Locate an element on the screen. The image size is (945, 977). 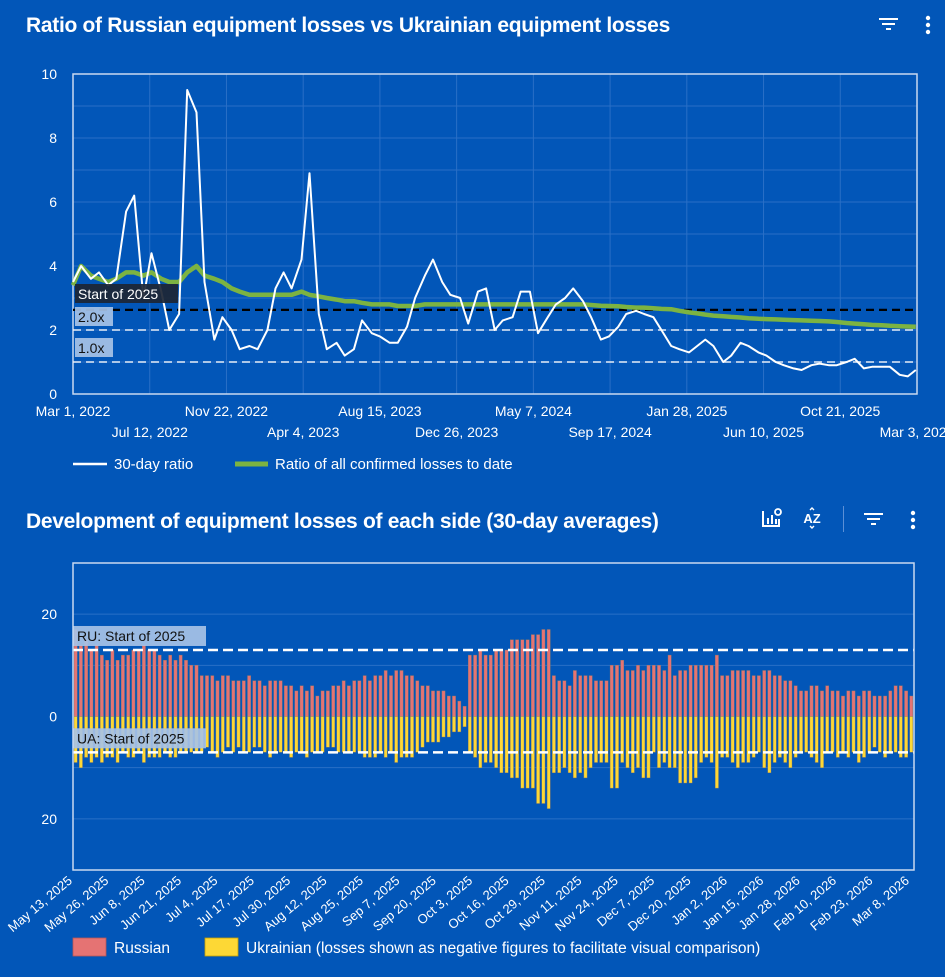
y-tick-label: 20 is located at coordinates (49, 819).